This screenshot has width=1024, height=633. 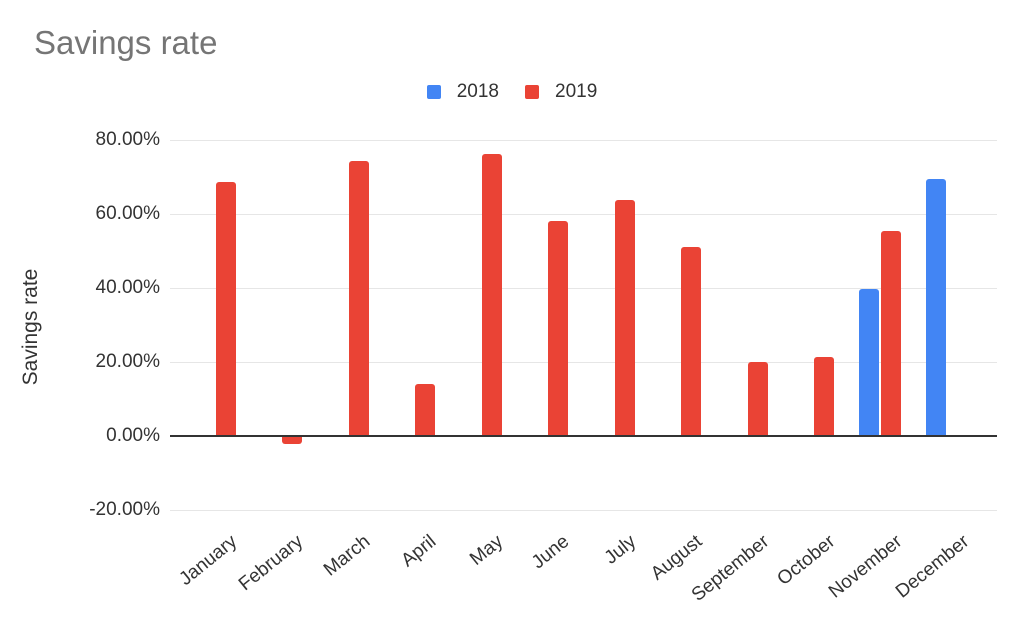 What do you see at coordinates (477, 91) in the screenshot?
I see `legend-label-2018: 2018` at bounding box center [477, 91].